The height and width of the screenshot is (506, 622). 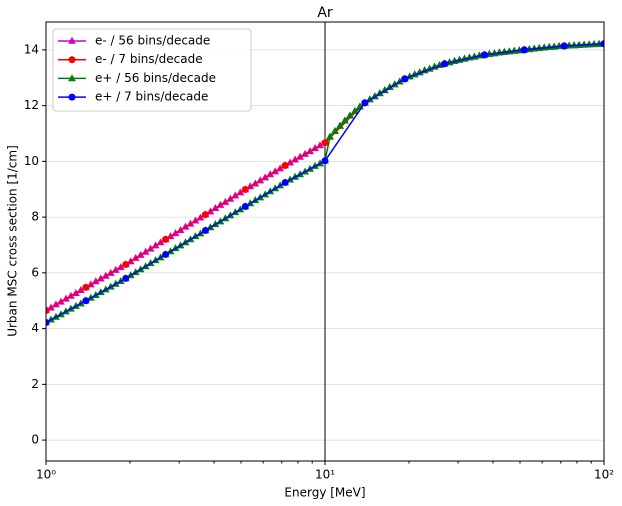 I want to click on y-tick-label: 6, so click(x=35, y=272).